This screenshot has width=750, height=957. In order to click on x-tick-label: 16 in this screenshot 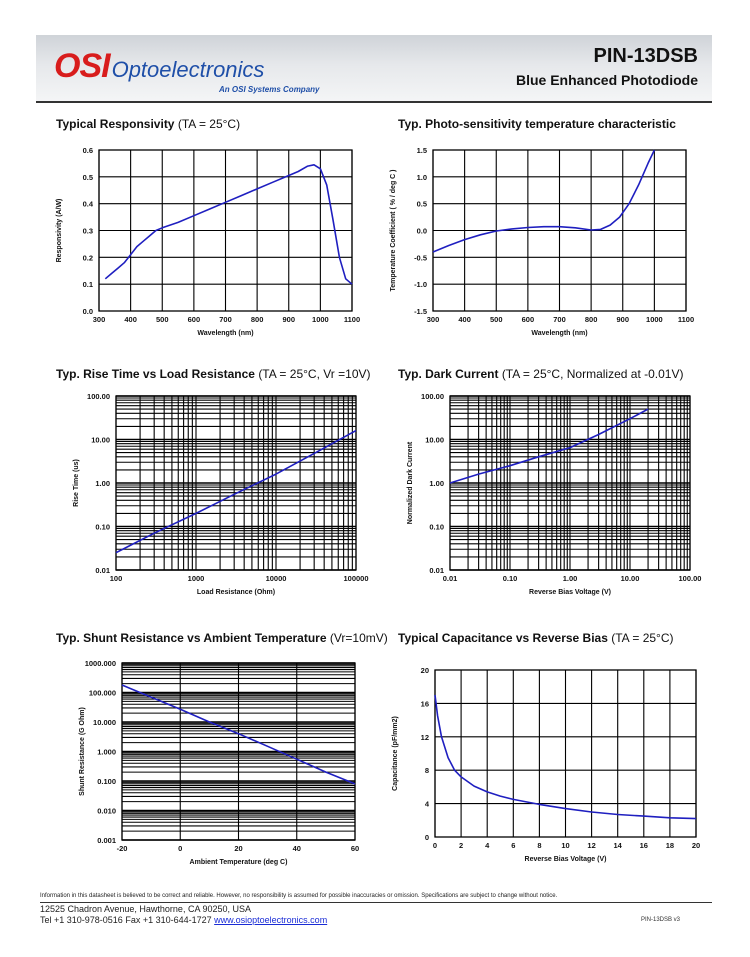, I will do `click(644, 845)`.